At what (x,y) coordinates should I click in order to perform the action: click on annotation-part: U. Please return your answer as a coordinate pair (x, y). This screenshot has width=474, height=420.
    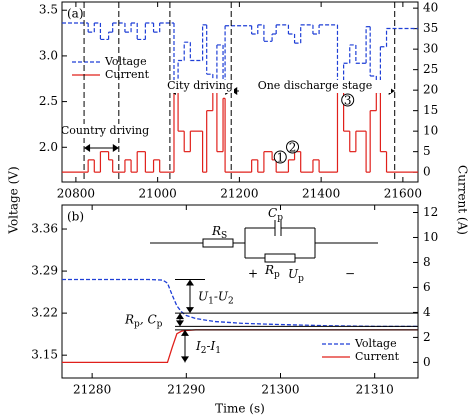
    Looking at the image, I should click on (203, 296).